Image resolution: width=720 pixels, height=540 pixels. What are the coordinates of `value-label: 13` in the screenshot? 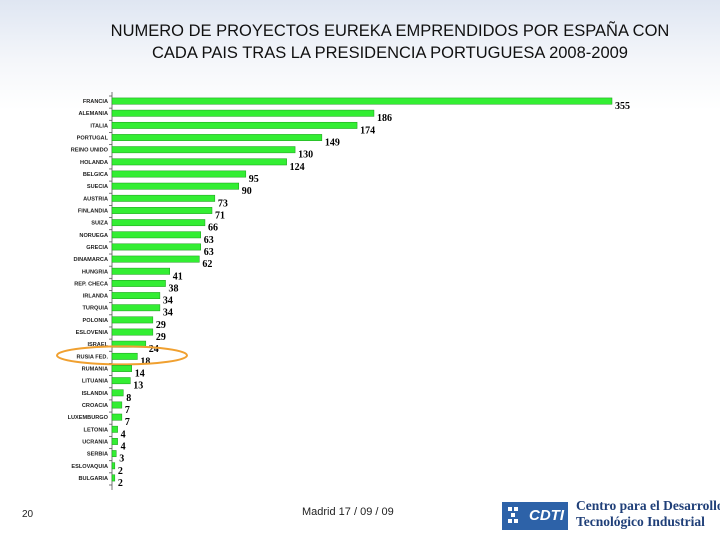 It's located at (138, 386).